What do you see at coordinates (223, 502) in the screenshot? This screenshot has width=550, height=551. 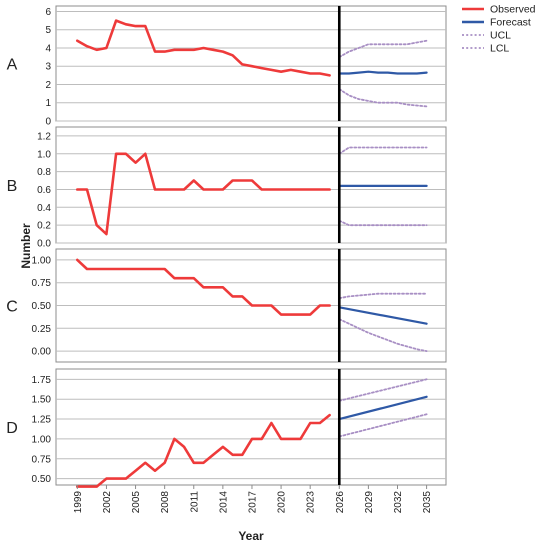 I see `x-tick-label: 2014` at bounding box center [223, 502].